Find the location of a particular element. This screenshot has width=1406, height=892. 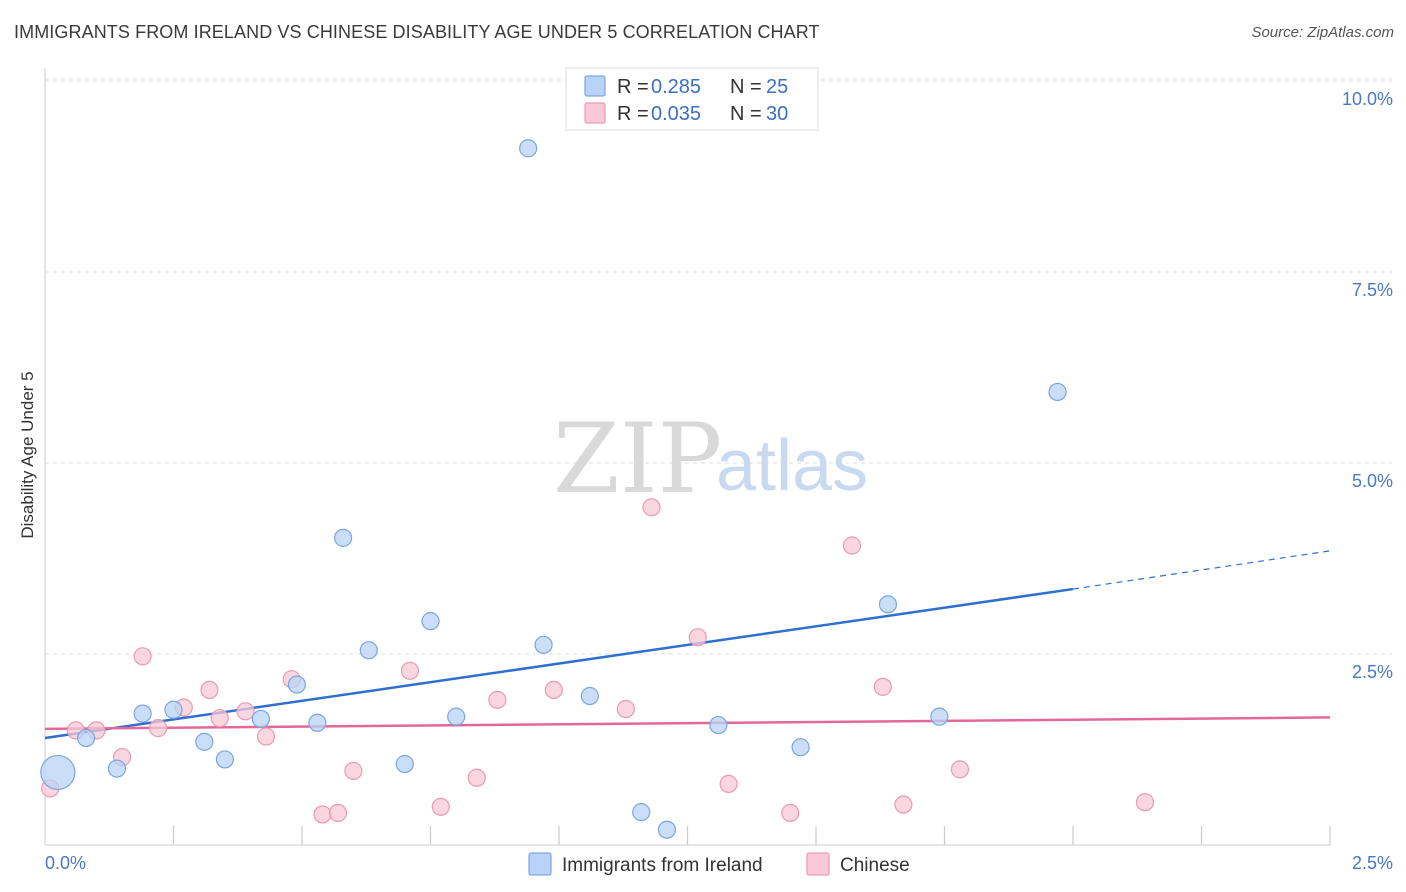

chart-source: Source: ZipAtlas.com is located at coordinates (1322, 32).